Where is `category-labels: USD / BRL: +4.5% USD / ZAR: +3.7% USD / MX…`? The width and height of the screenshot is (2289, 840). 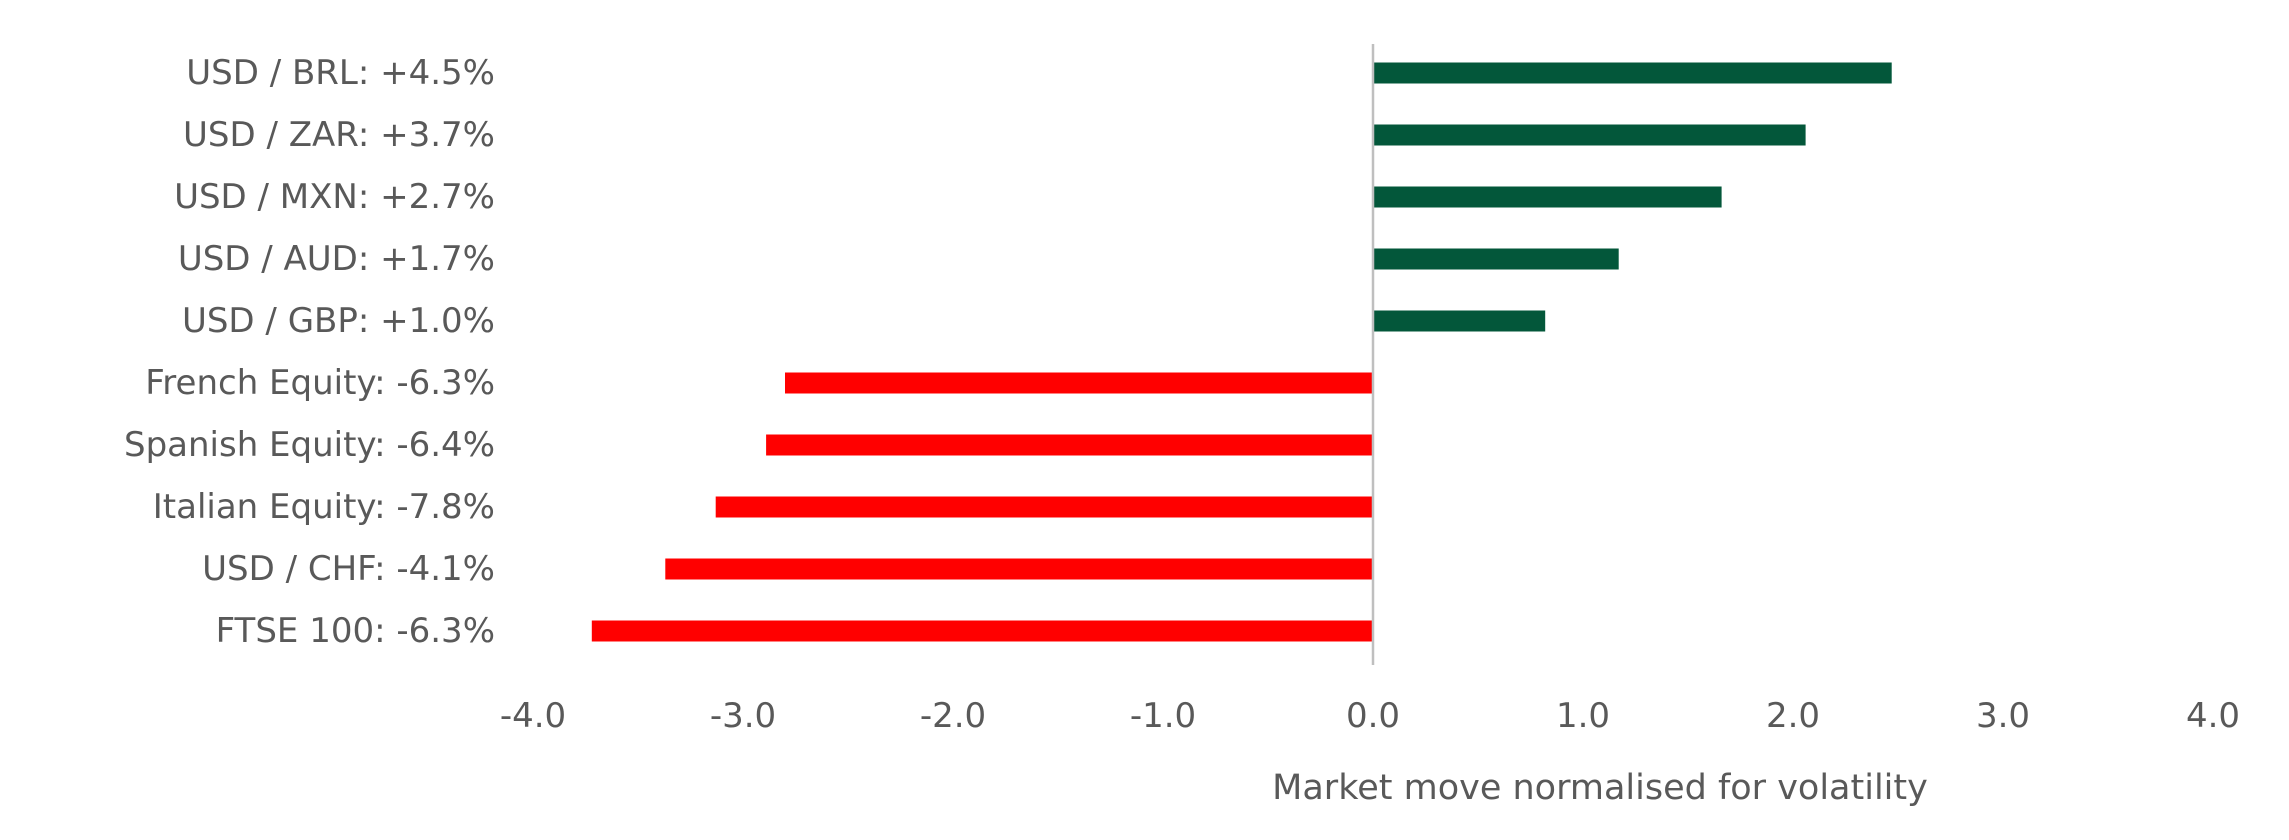
category-labels: USD / BRL: +4.5% USD / ZAR: +3.7% USD / MX… is located at coordinates (309, 352).